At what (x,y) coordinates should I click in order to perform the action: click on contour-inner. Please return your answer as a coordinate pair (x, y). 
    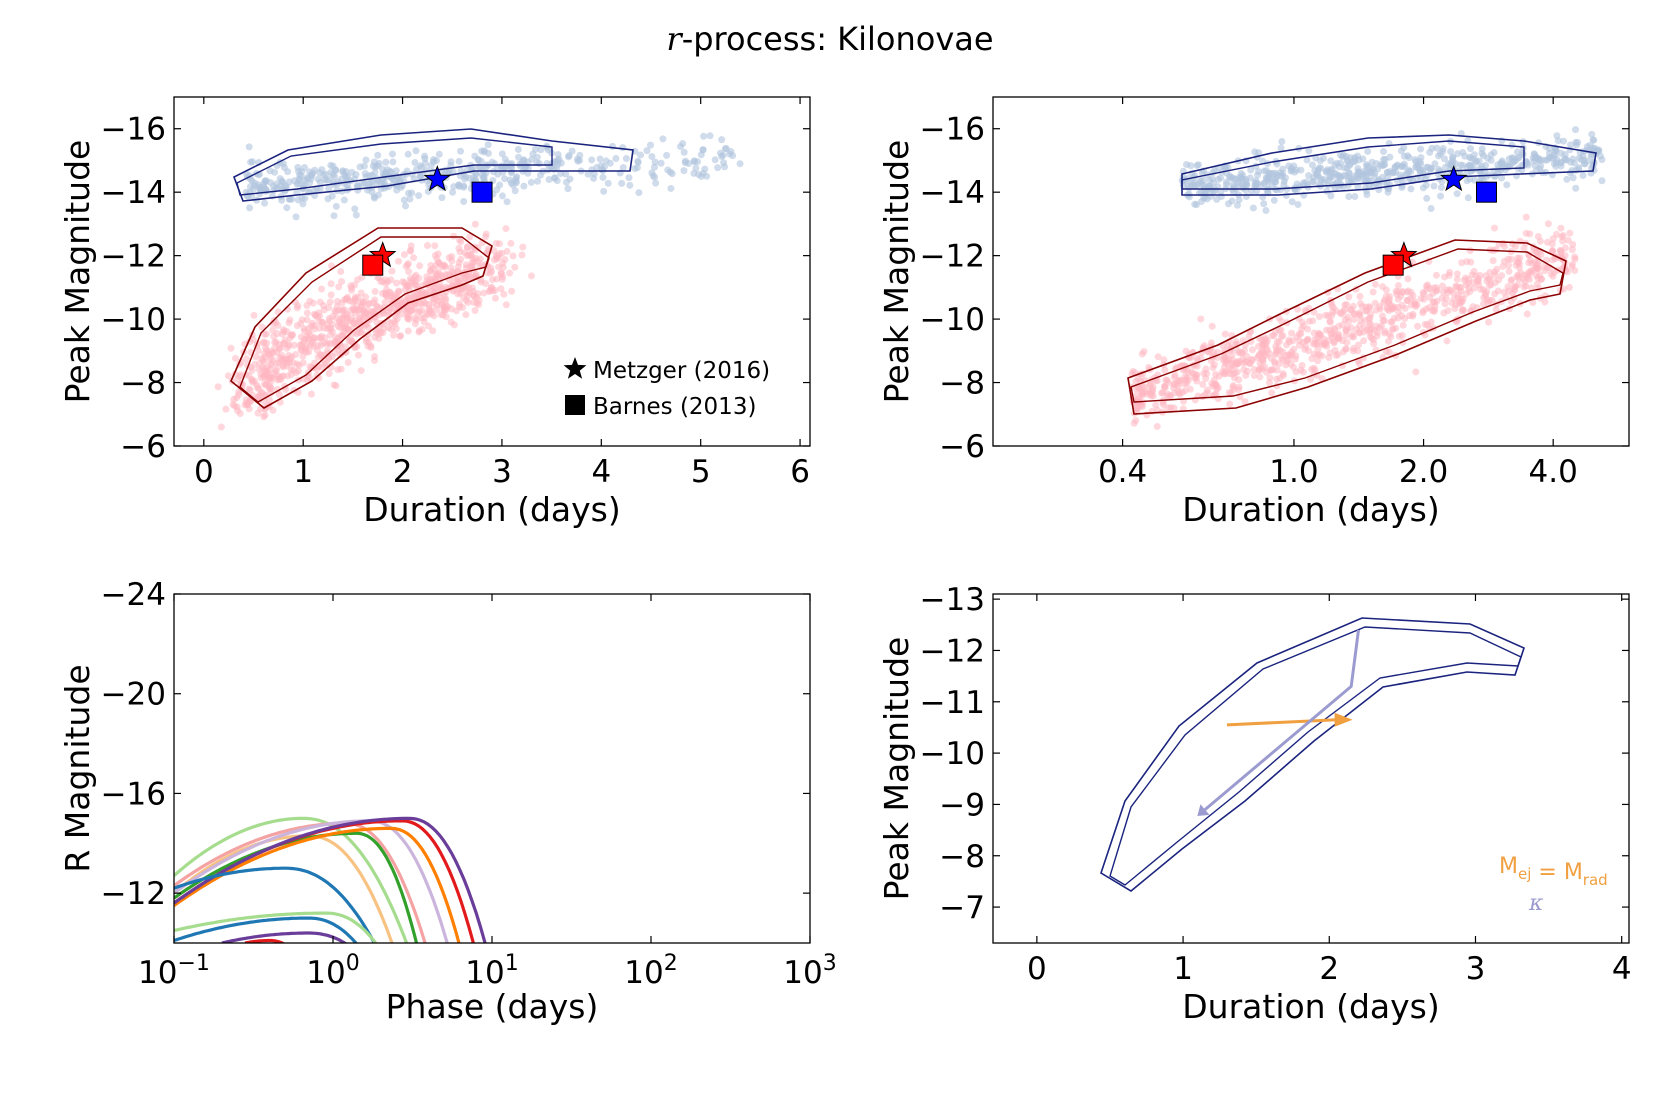
    Looking at the image, I should click on (1315, 756).